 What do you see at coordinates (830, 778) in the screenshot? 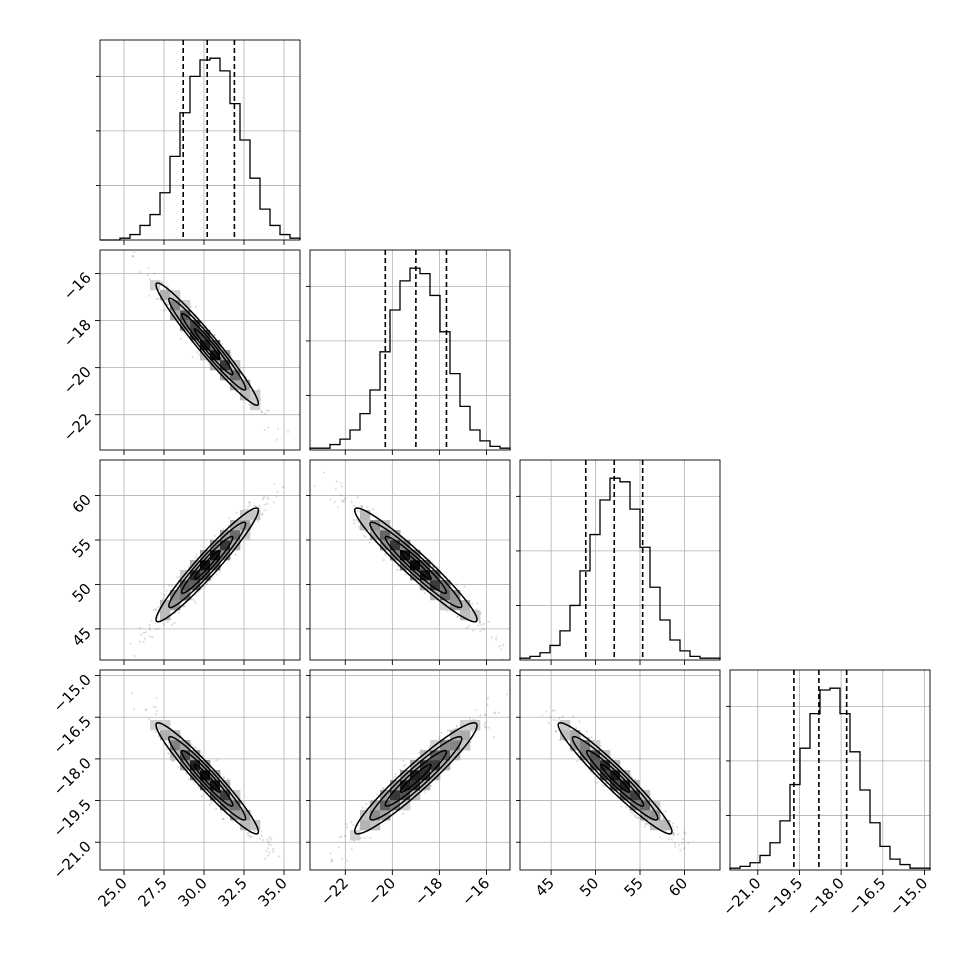
I see `histogram-step` at bounding box center [830, 778].